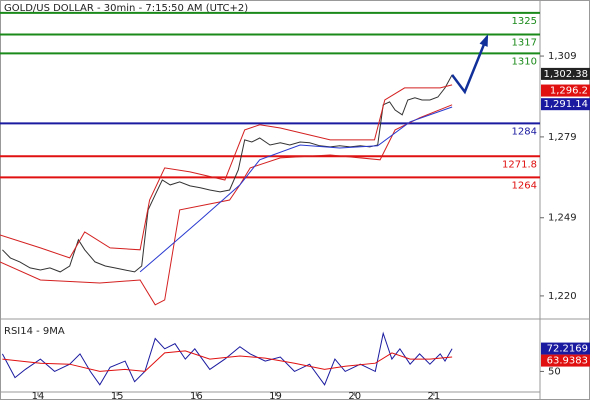 Image resolution: width=590 pixels, height=400 pixels. I want to click on y-tick-label: 1,309, so click(562, 56).